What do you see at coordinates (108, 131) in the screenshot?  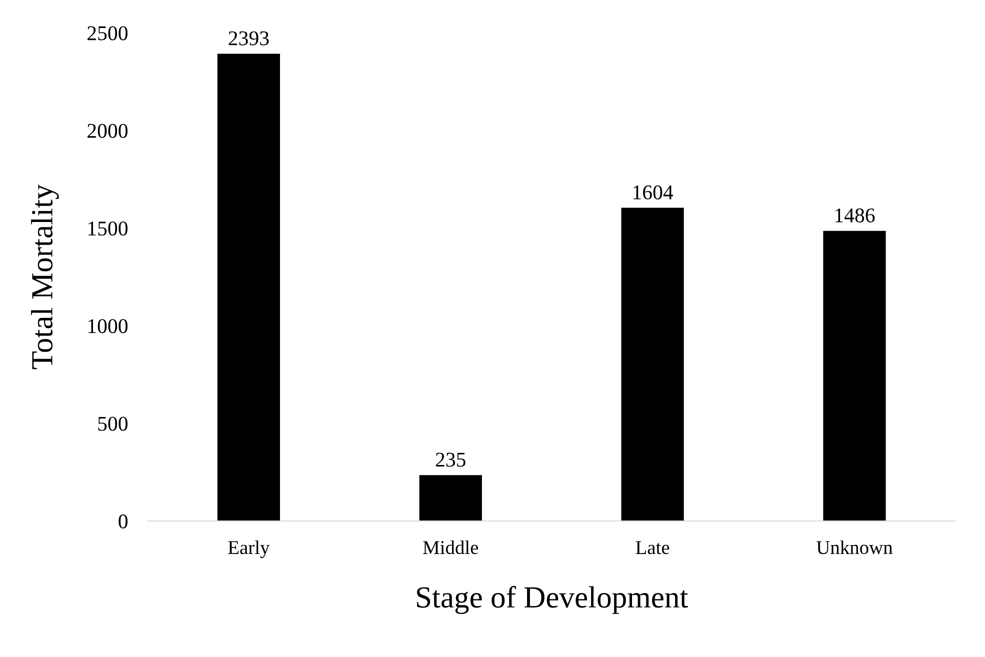 I see `y-tick-label: 2000` at bounding box center [108, 131].